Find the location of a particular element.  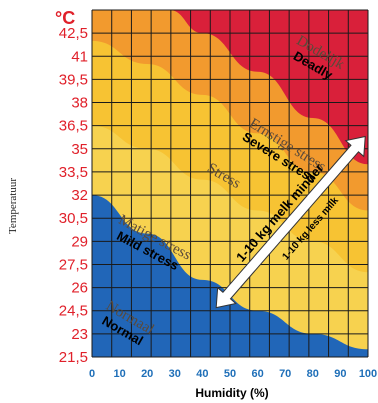

y-tick-label: 33,5 is located at coordinates (73, 172).